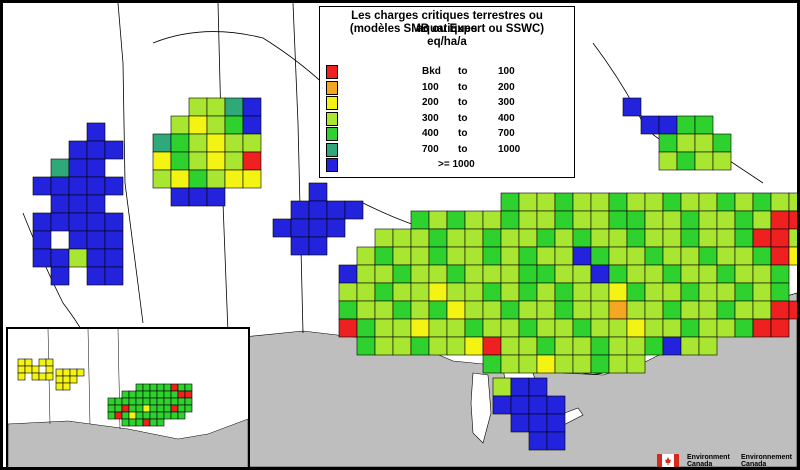 The height and width of the screenshot is (470, 800). I want to click on legend-from: 700, so click(430, 149).